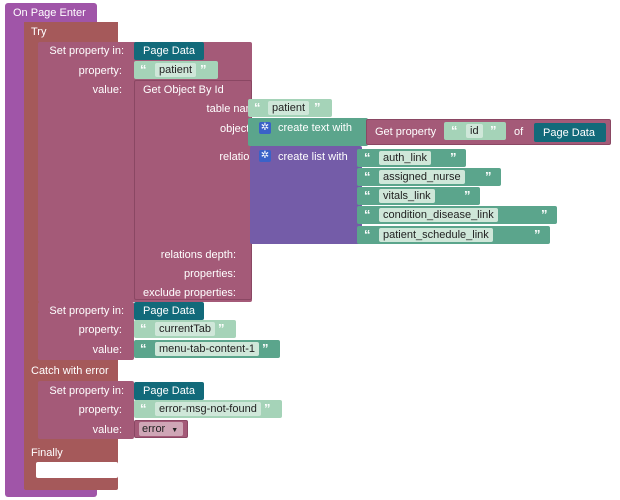 The width and height of the screenshot is (620, 500). What do you see at coordinates (241, 129) in the screenshot?
I see `object-id-label: object id:` at bounding box center [241, 129].